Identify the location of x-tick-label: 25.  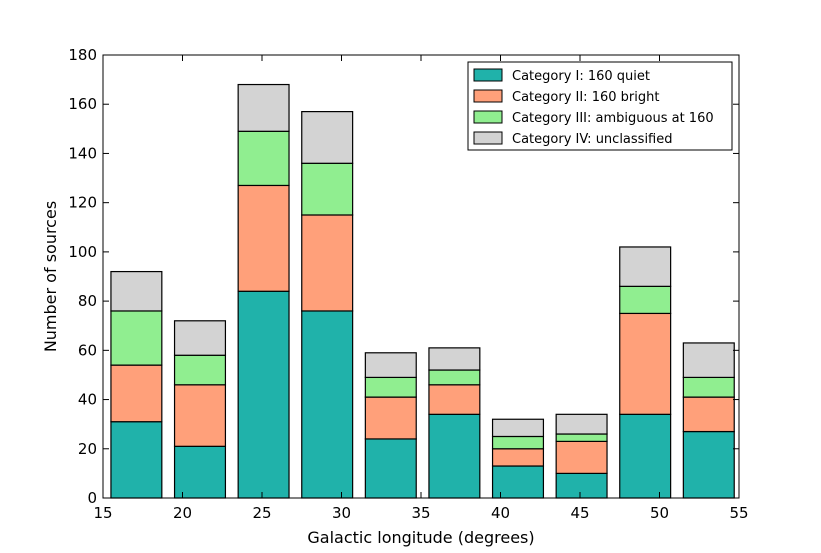
(261, 513).